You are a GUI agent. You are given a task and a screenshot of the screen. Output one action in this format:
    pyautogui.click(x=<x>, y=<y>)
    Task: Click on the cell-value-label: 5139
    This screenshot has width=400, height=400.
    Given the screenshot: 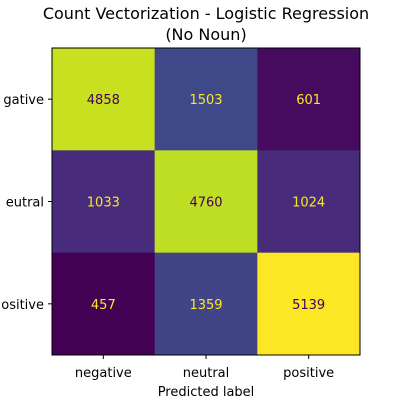 What is the action you would take?
    pyautogui.click(x=308, y=305)
    